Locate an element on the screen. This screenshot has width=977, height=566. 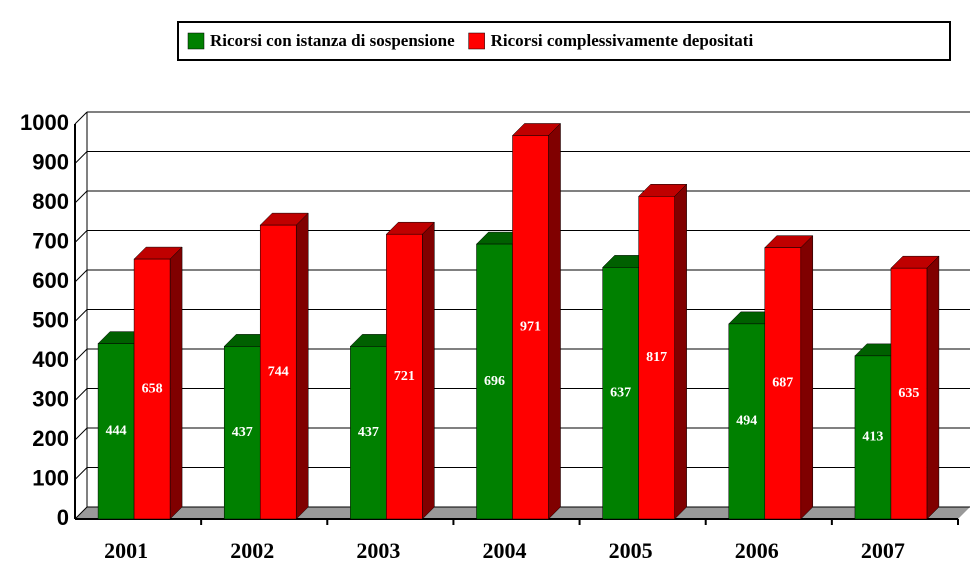
y-tick-label: 700 is located at coordinates (50, 240).